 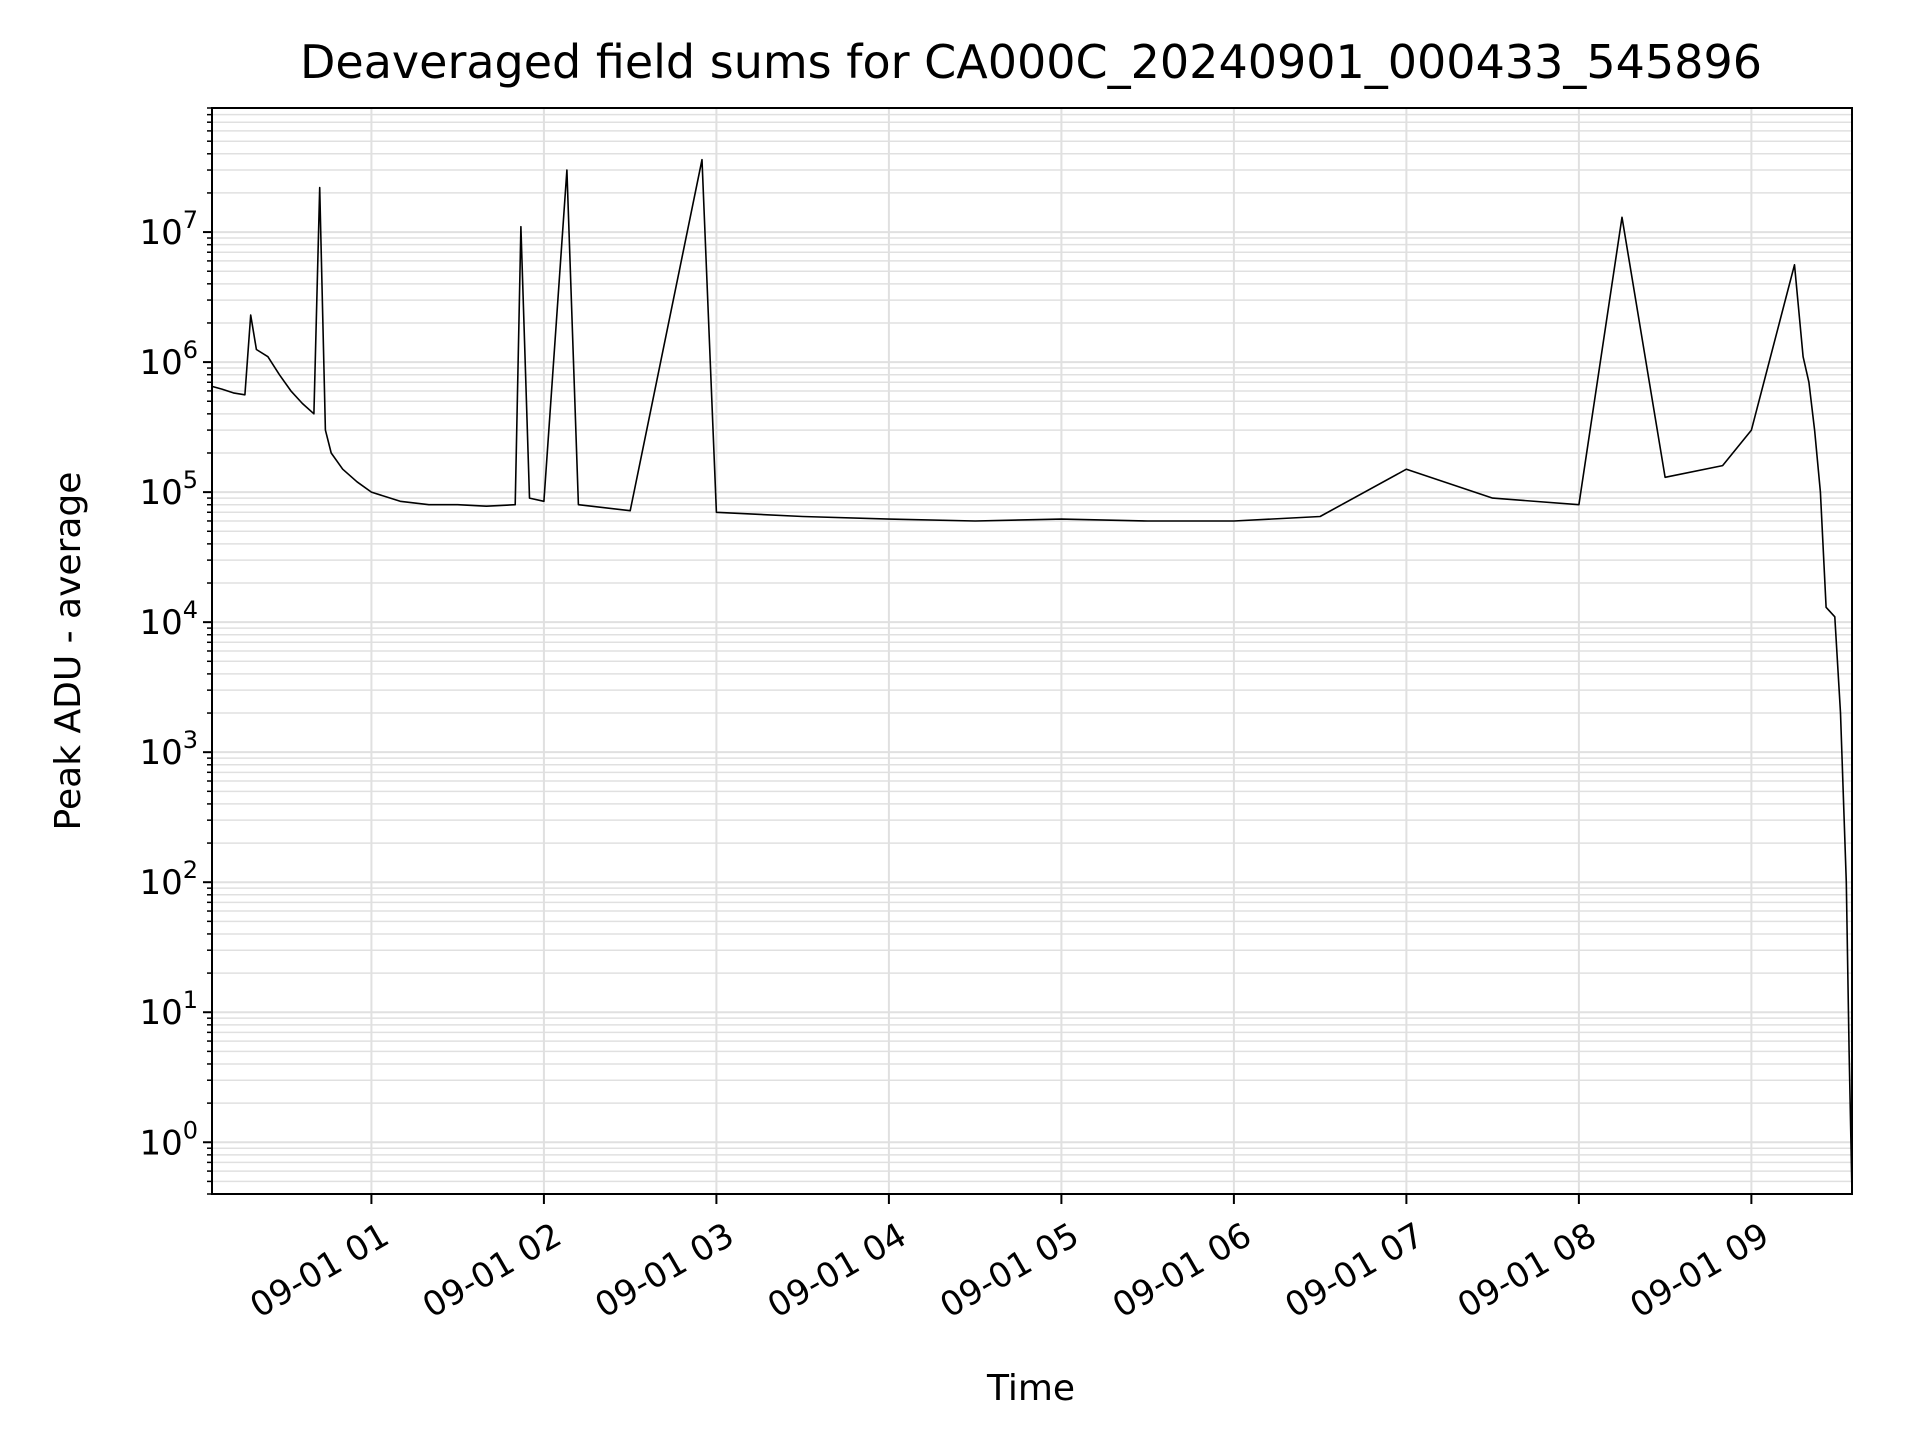 I want to click on y-axis-label: Peak ADU - average, so click(x=68, y=651).